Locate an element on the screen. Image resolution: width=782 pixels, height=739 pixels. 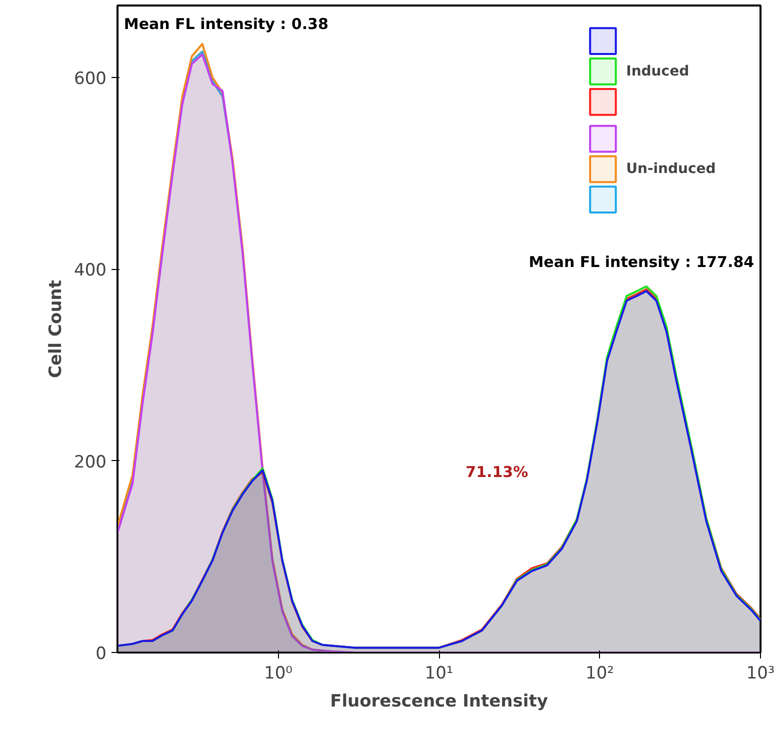
legend-label: Un-induced is located at coordinates (671, 169).